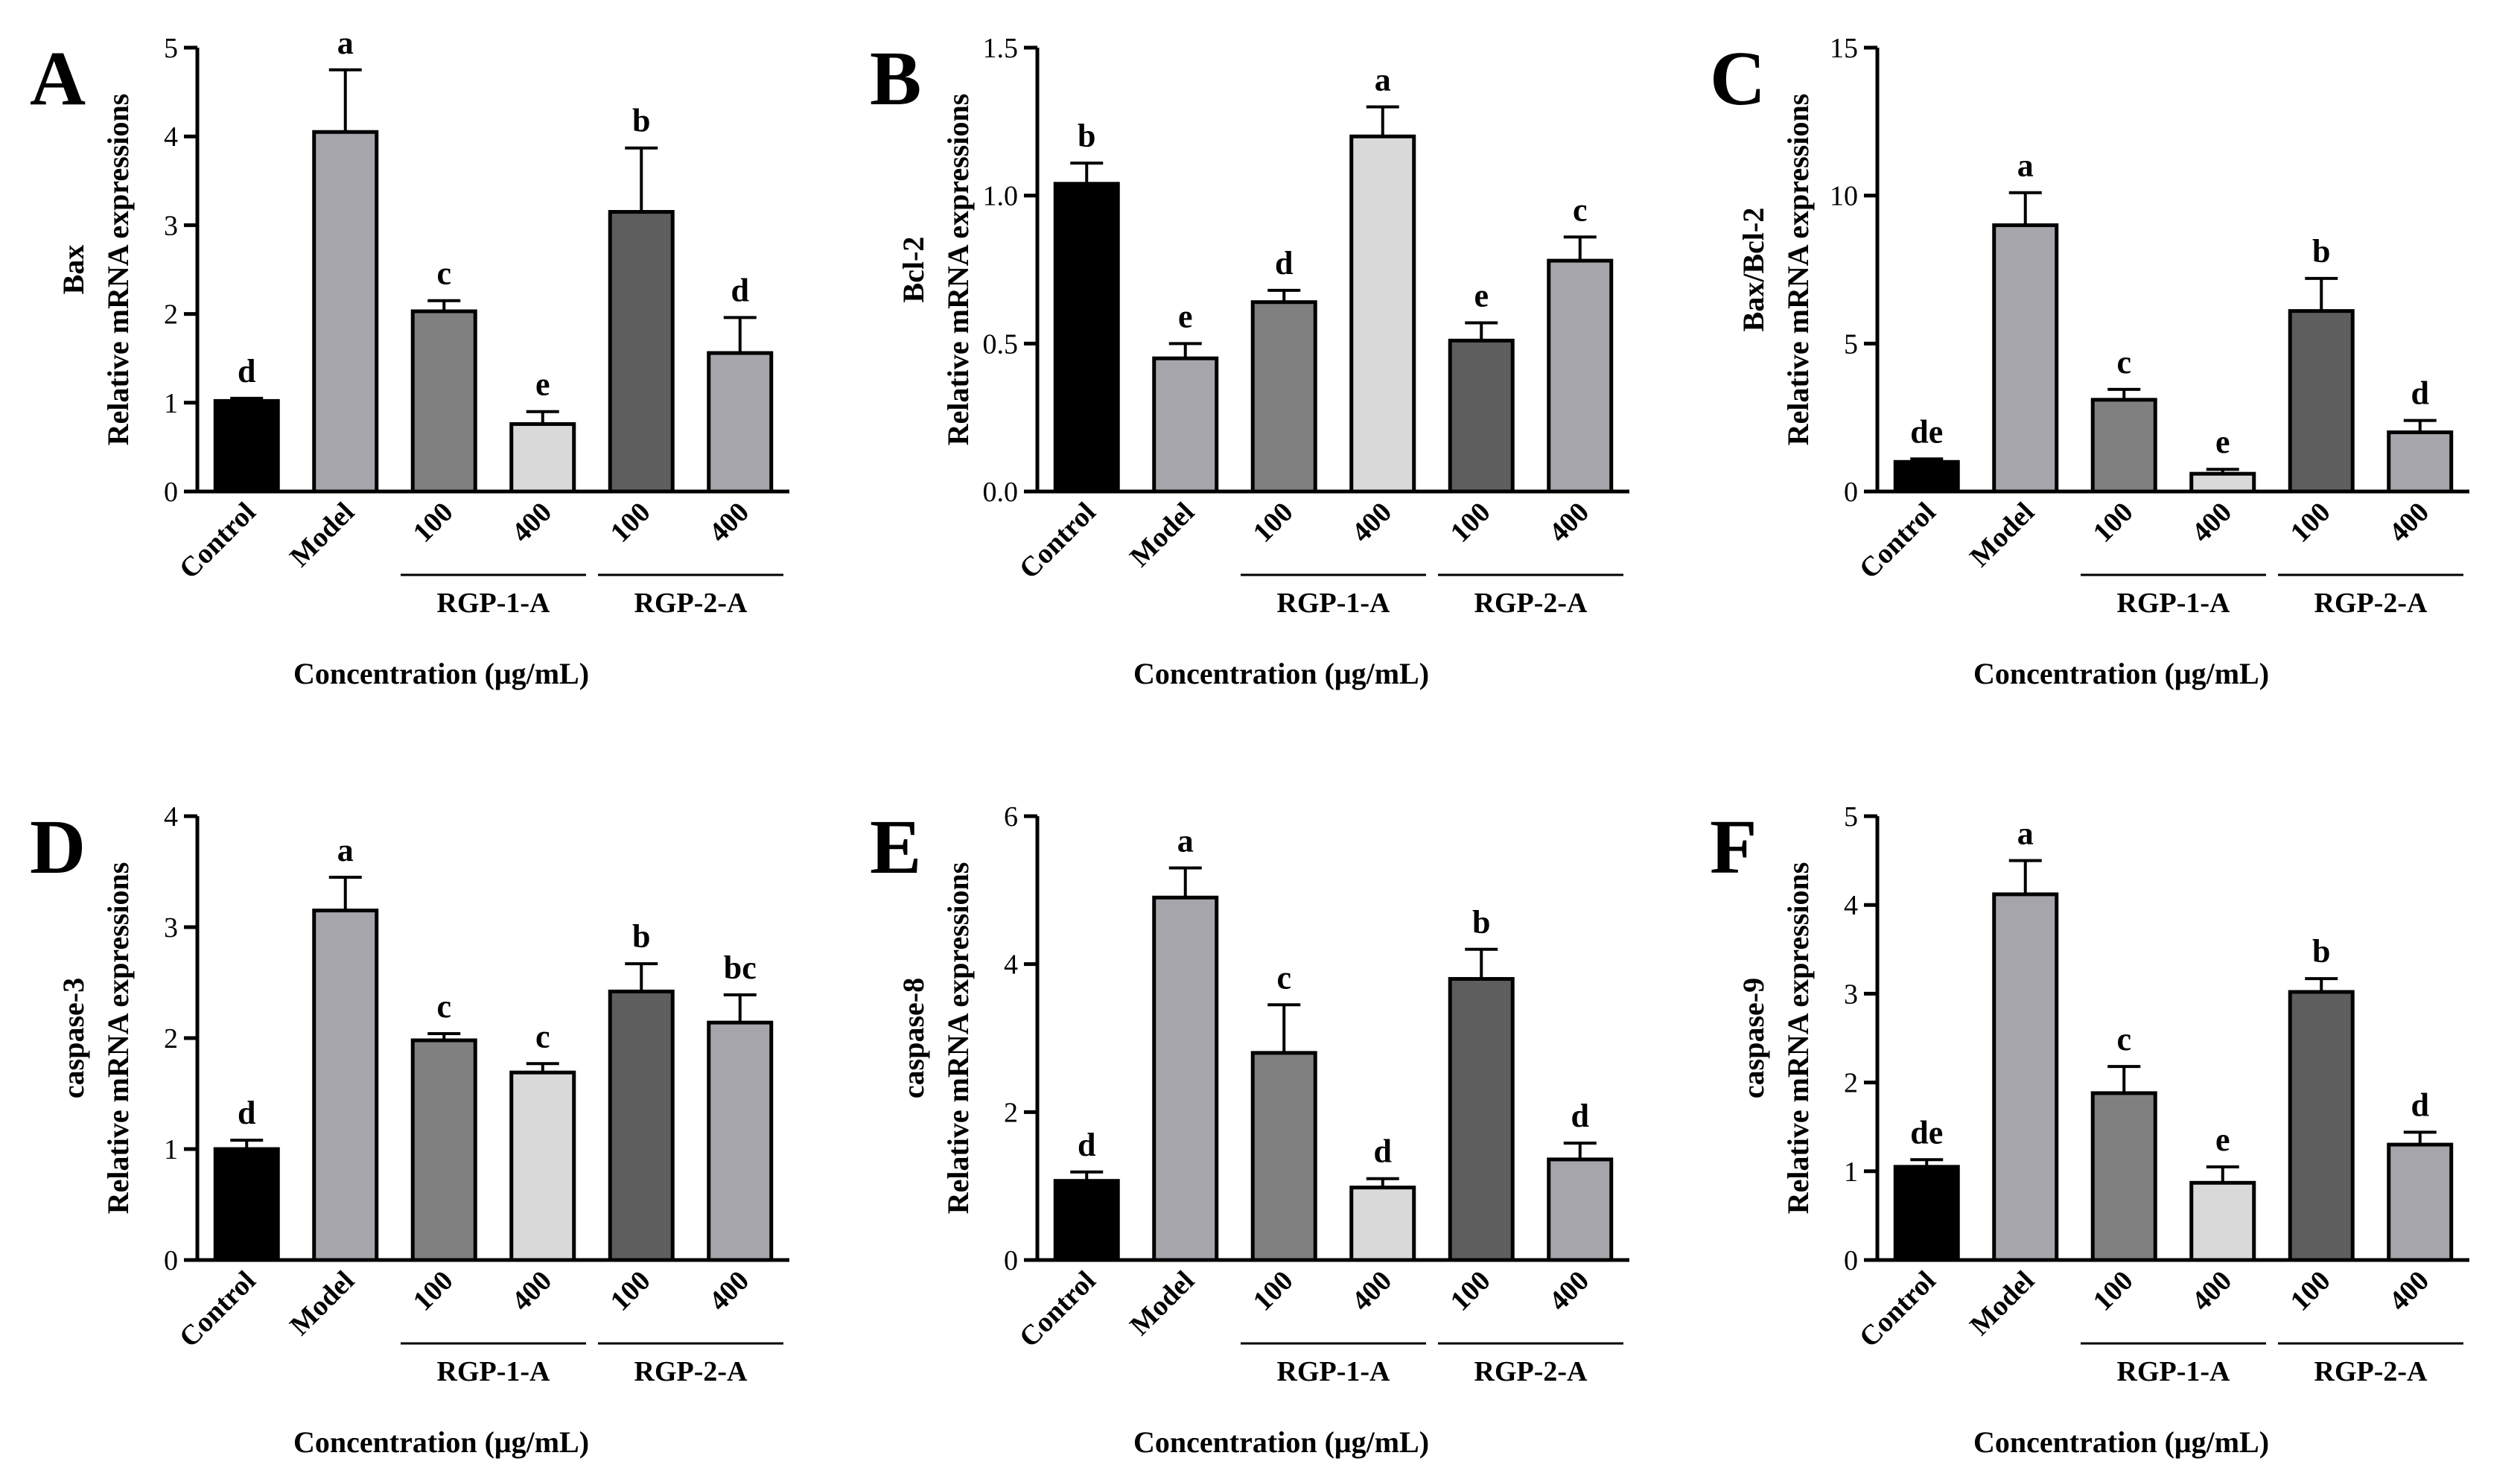 This screenshot has width=2520, height=1473. What do you see at coordinates (895, 847) in the screenshot?
I see `panel-label: E` at bounding box center [895, 847].